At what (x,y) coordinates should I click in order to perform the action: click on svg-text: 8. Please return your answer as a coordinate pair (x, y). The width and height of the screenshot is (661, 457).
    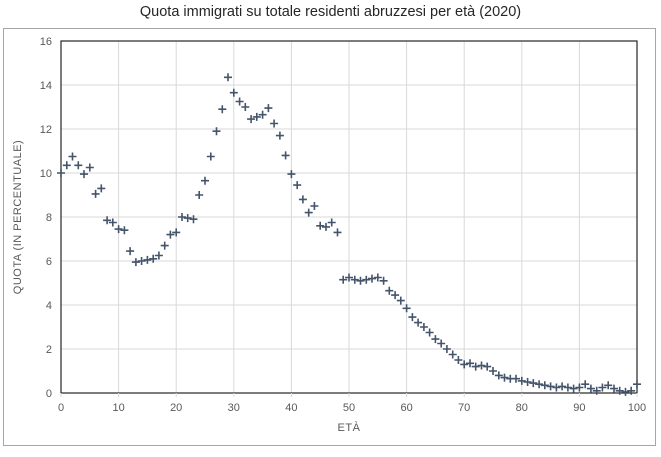
    Looking at the image, I should click on (49, 218).